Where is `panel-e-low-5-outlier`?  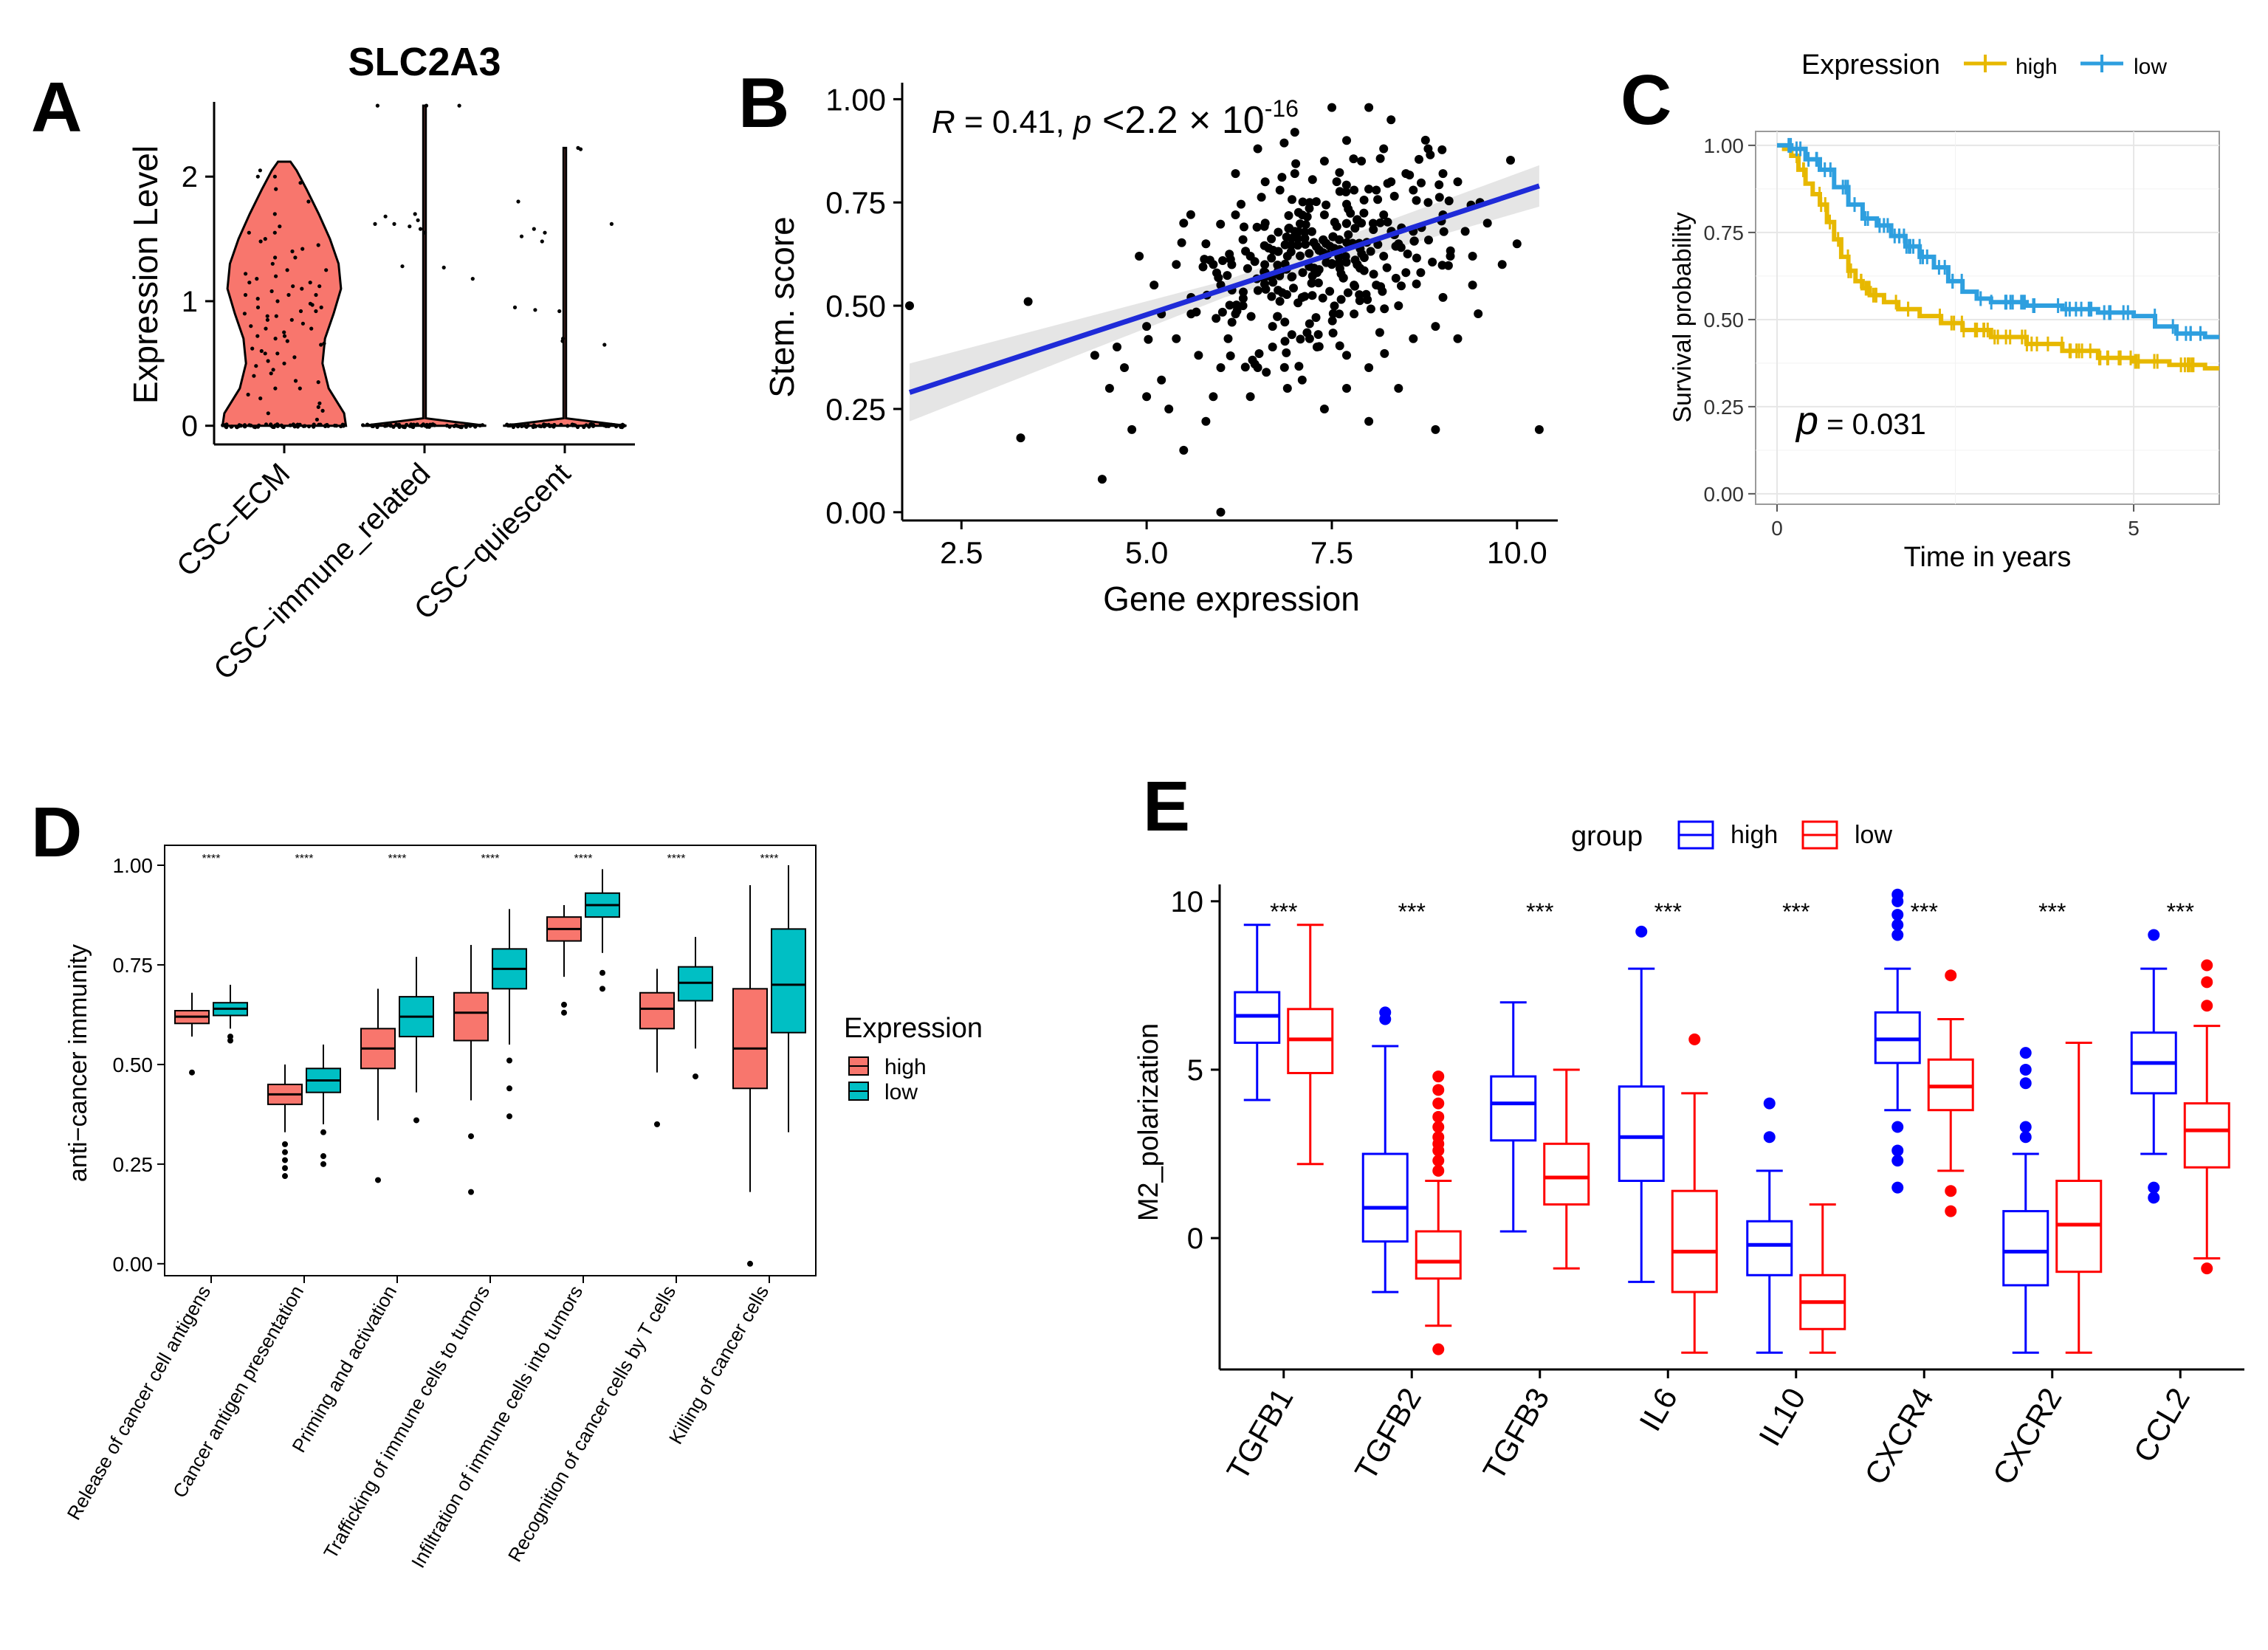 panel-e-low-5-outlier is located at coordinates (1951, 1191).